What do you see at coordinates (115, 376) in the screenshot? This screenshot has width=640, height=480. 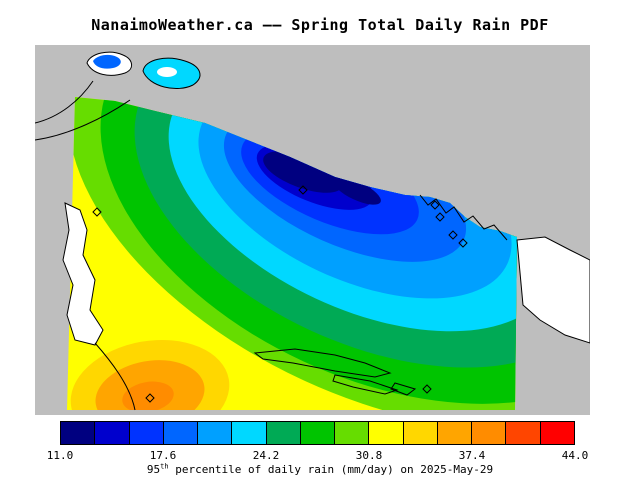 I see `coastline-left-south` at bounding box center [115, 376].